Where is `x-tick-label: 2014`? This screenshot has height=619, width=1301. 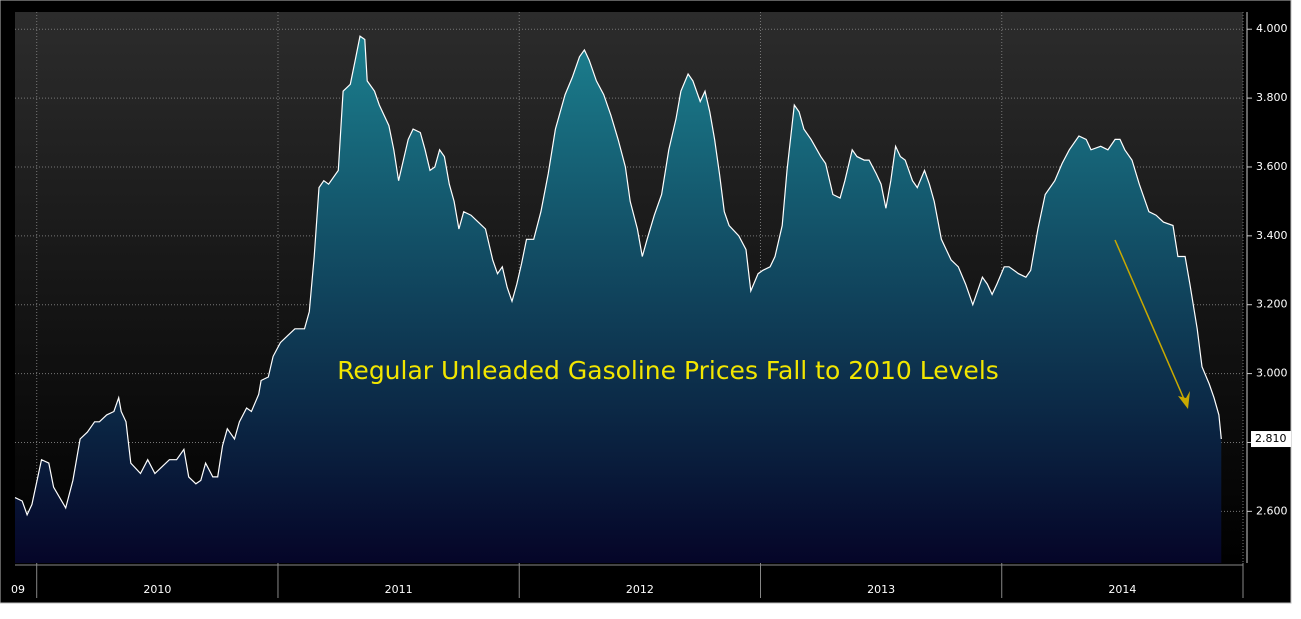
x-tick-label: 2014 is located at coordinates (1122, 589).